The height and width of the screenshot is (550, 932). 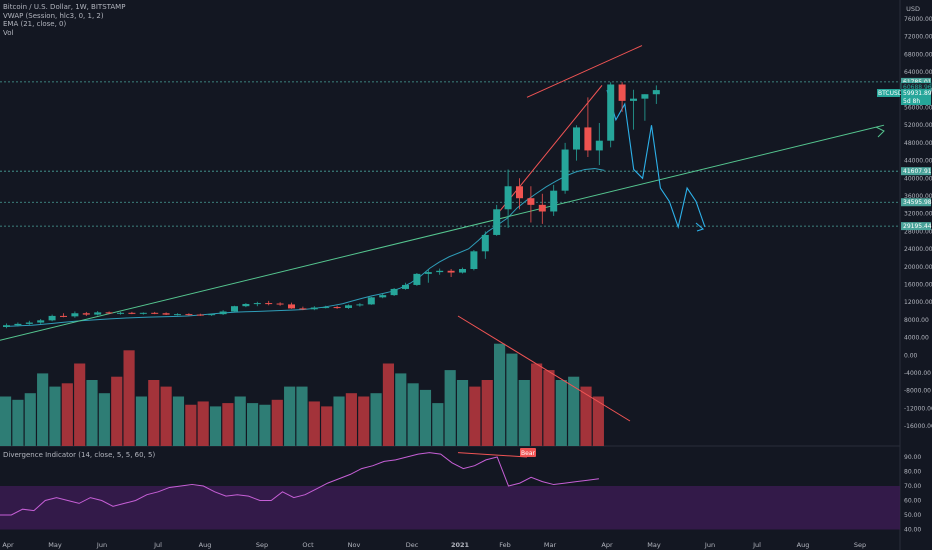 I want to click on price-tick-label: 56000.00, so click(x=918, y=108).